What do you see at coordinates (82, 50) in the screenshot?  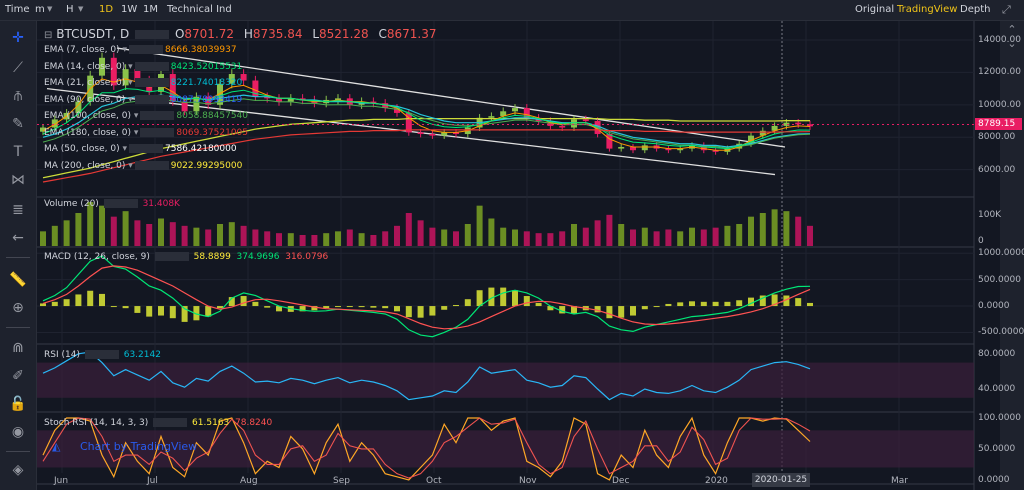 I see `indicator-name: EMA (7, close, 0)` at bounding box center [82, 50].